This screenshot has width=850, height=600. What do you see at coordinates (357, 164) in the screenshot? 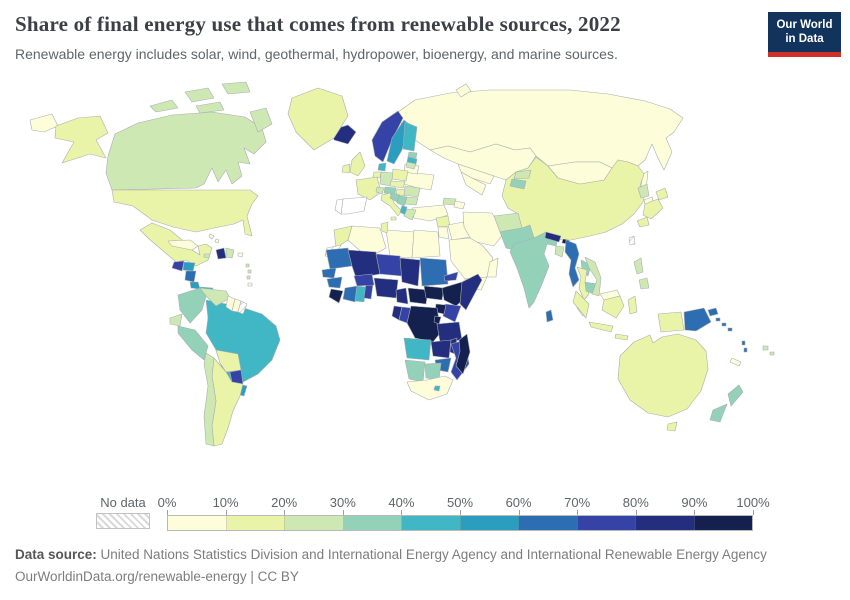
I see `country-united-kingdom` at bounding box center [357, 164].